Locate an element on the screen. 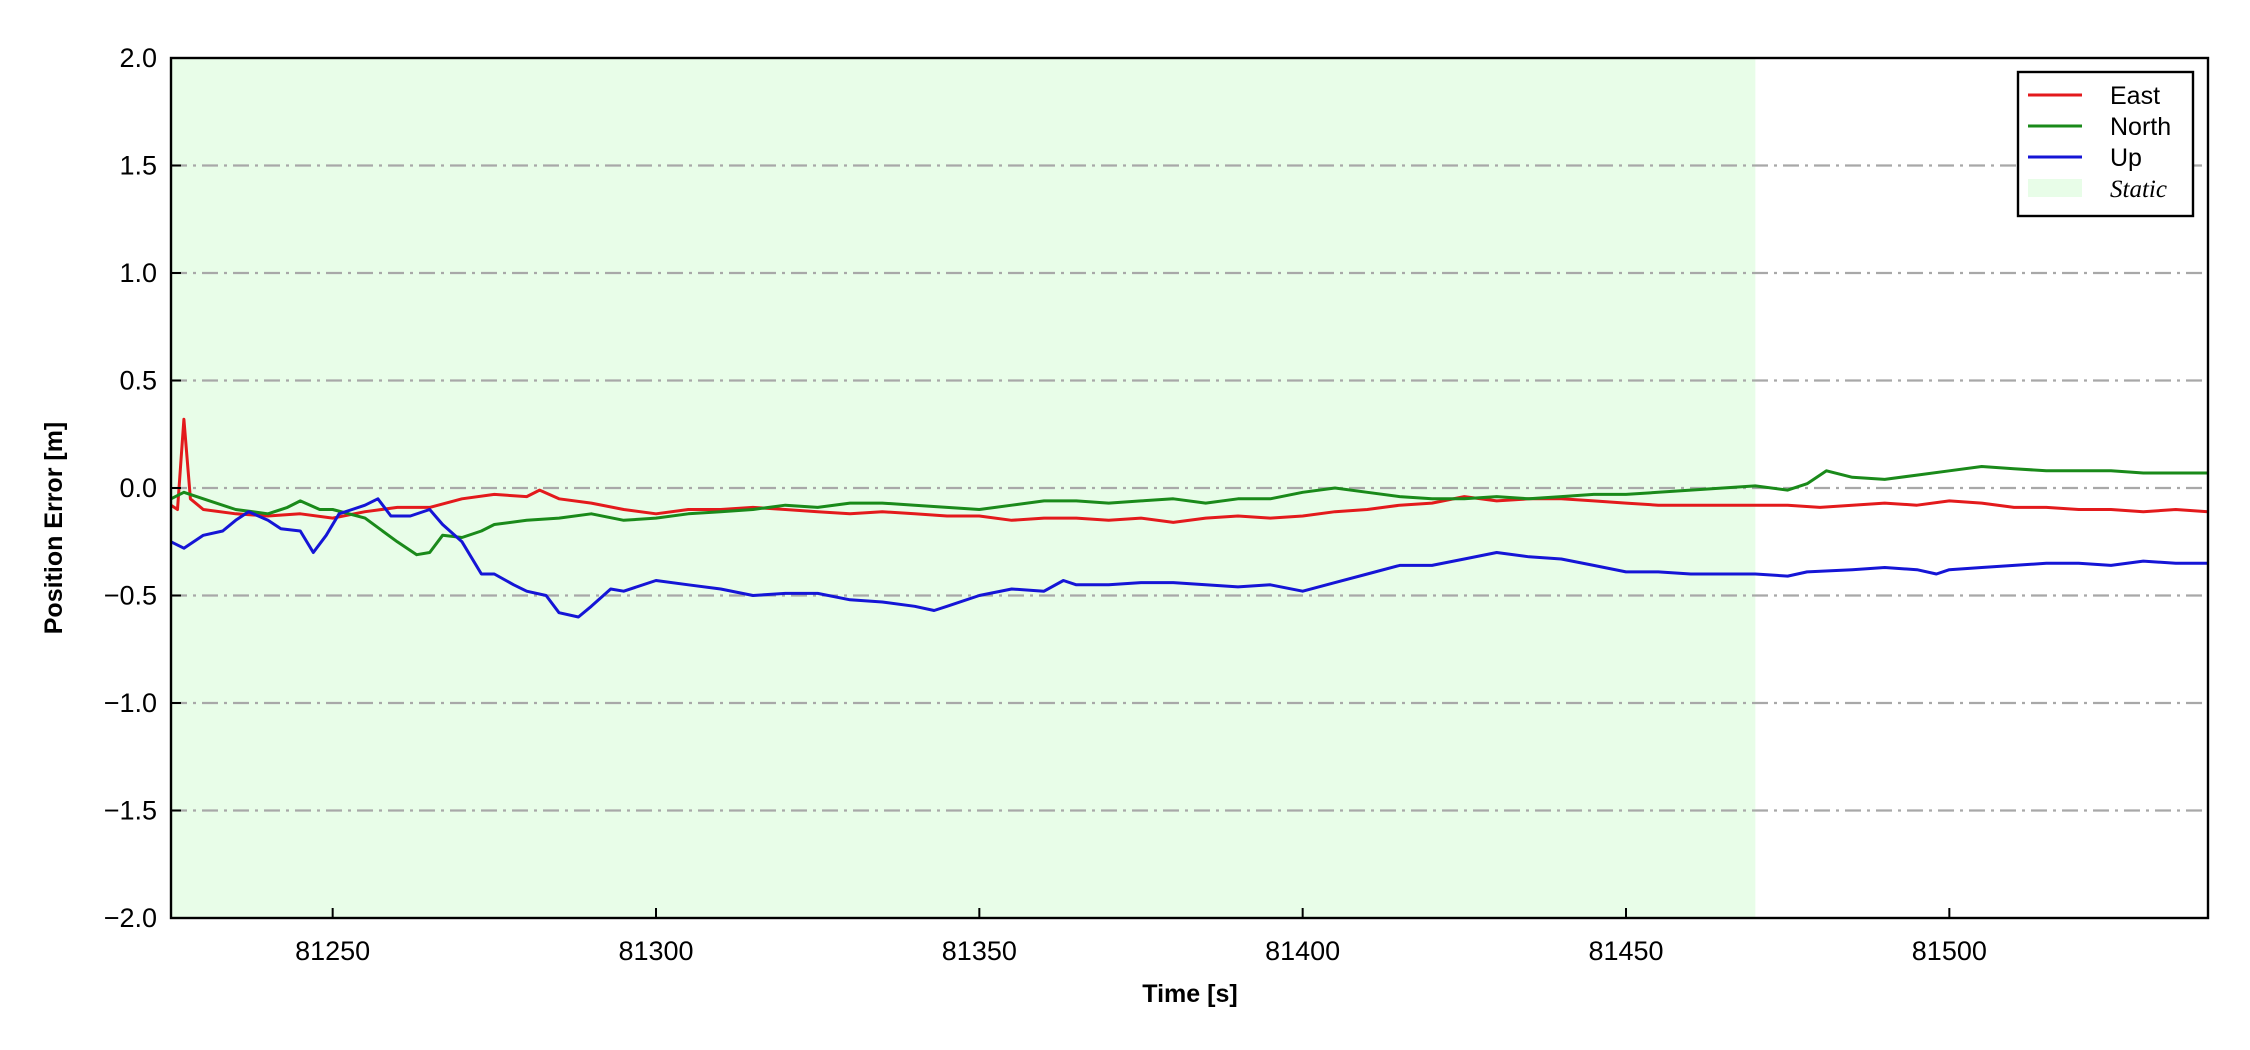  y-tick-label: 0.5 is located at coordinates (138, 381).